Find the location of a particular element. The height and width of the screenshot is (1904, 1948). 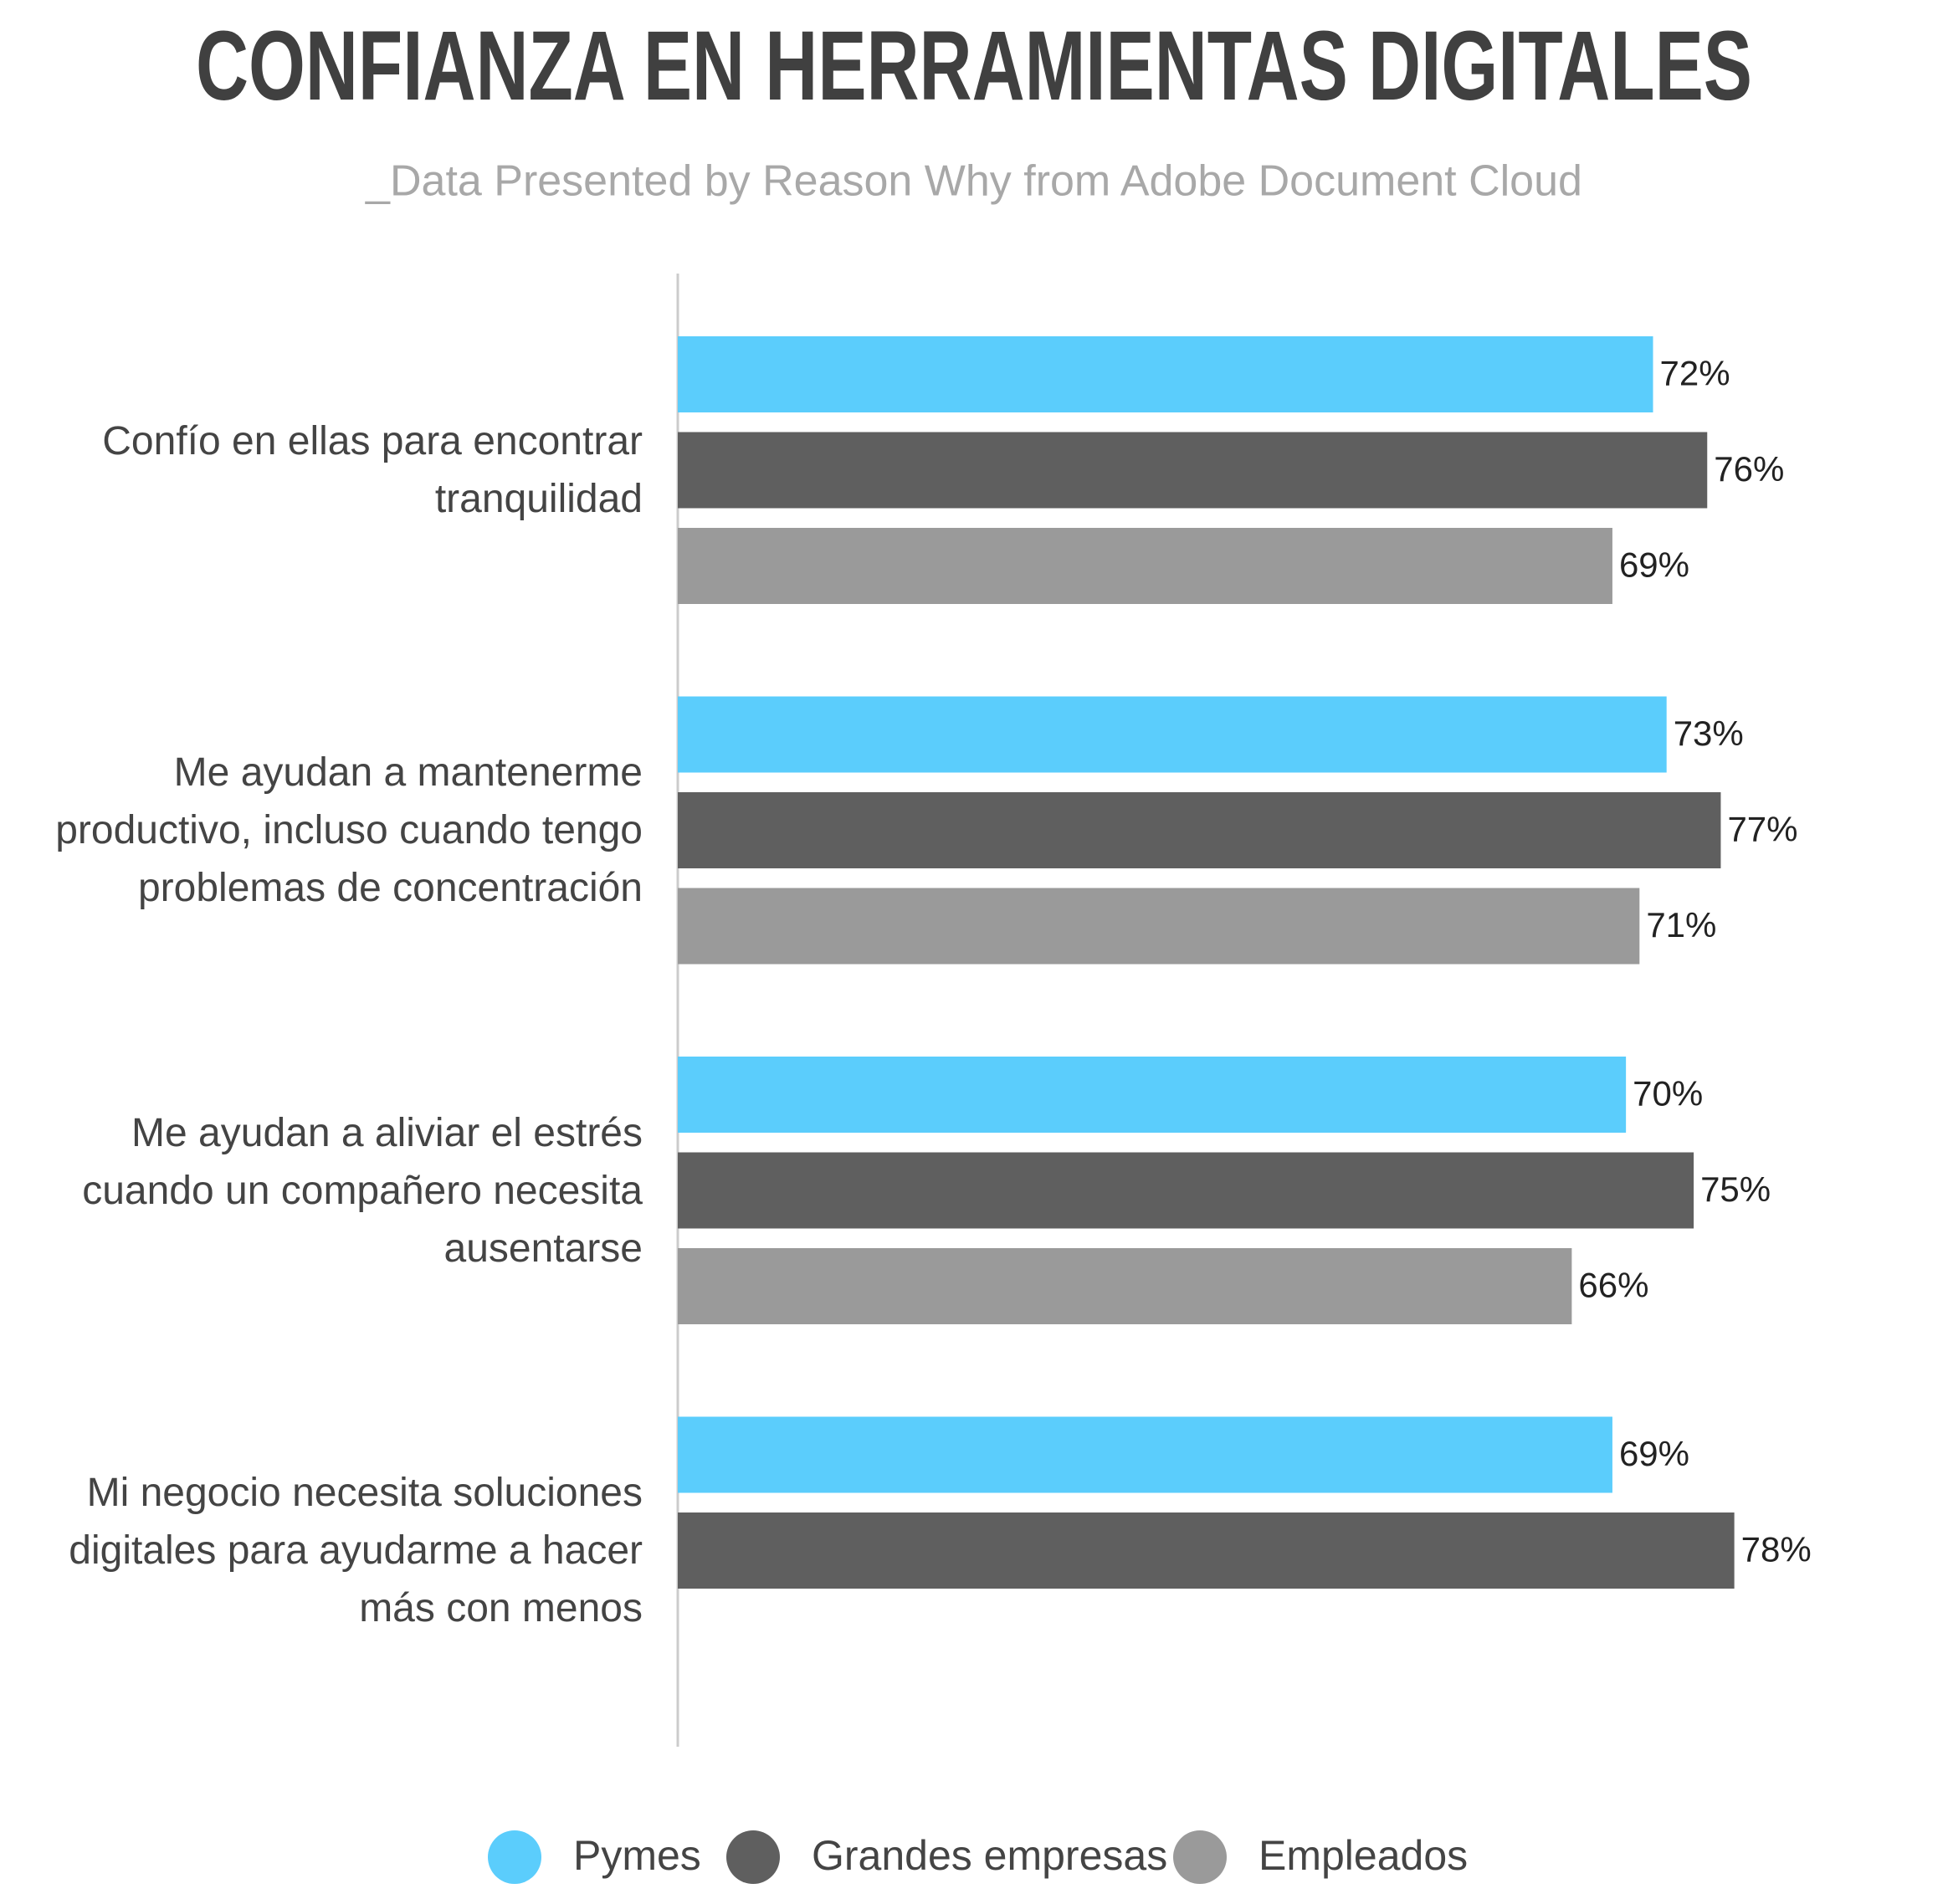

legend-label: Pymes is located at coordinates (637, 1855).